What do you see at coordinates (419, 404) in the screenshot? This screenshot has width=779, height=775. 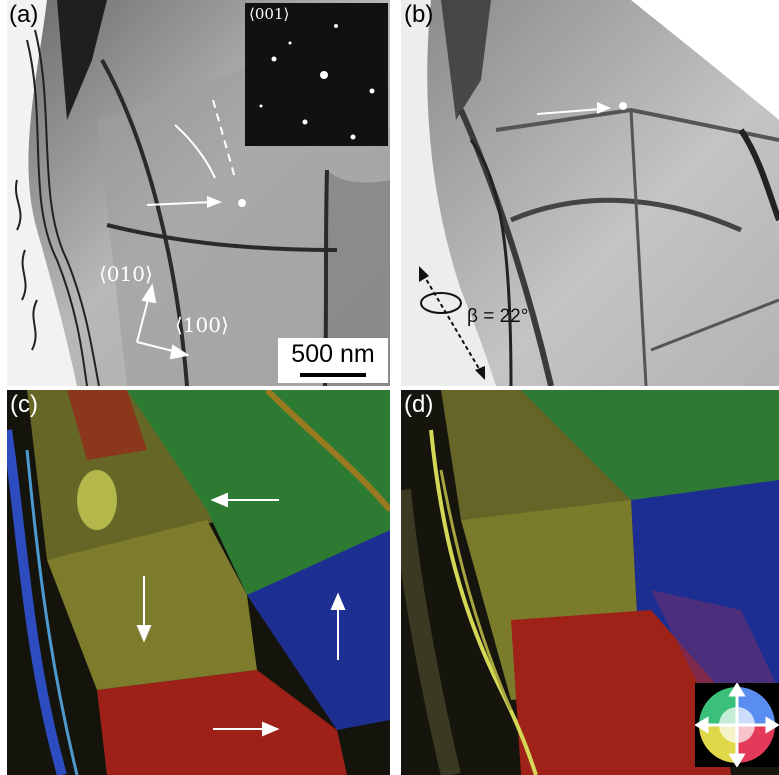 I see `panel-label-d: (d)` at bounding box center [419, 404].